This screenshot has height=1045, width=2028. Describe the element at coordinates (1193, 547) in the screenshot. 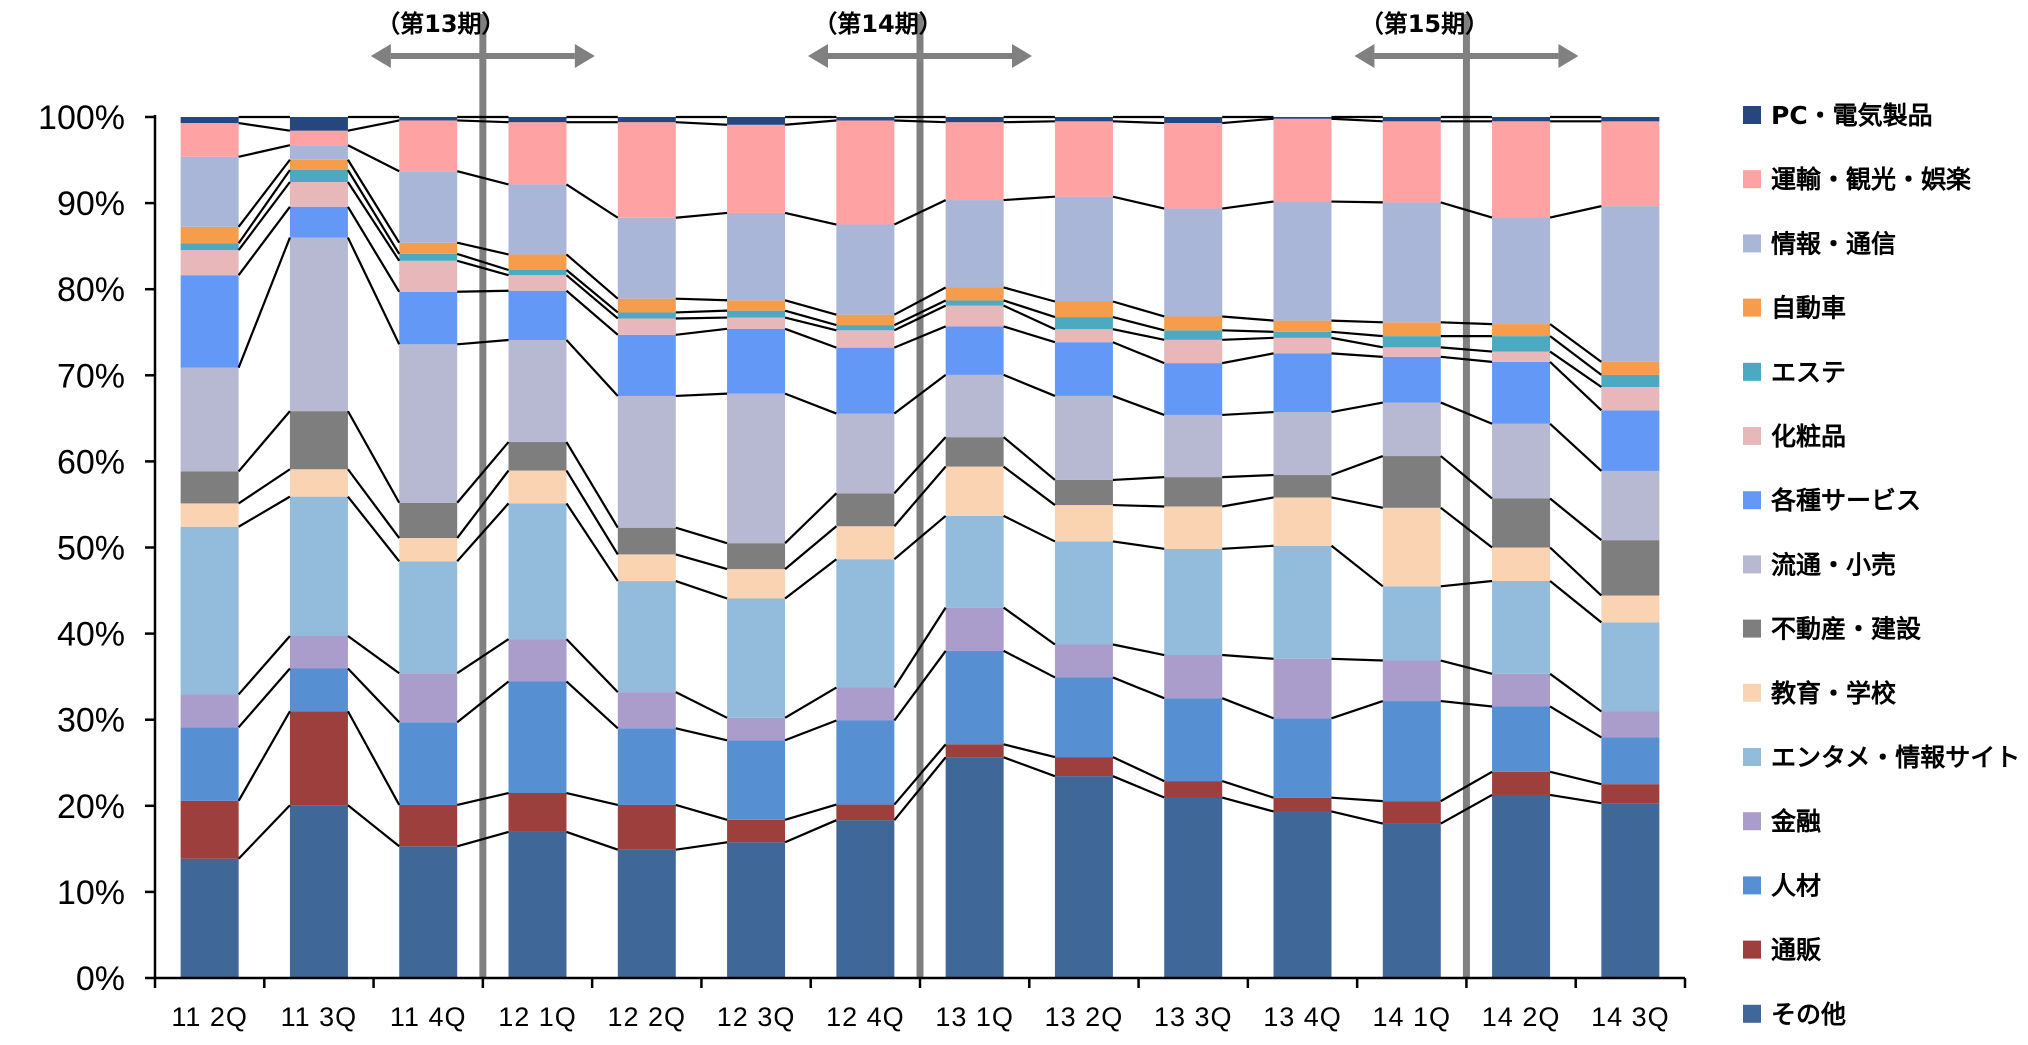

I see `bar-group-13-3Q` at that location.